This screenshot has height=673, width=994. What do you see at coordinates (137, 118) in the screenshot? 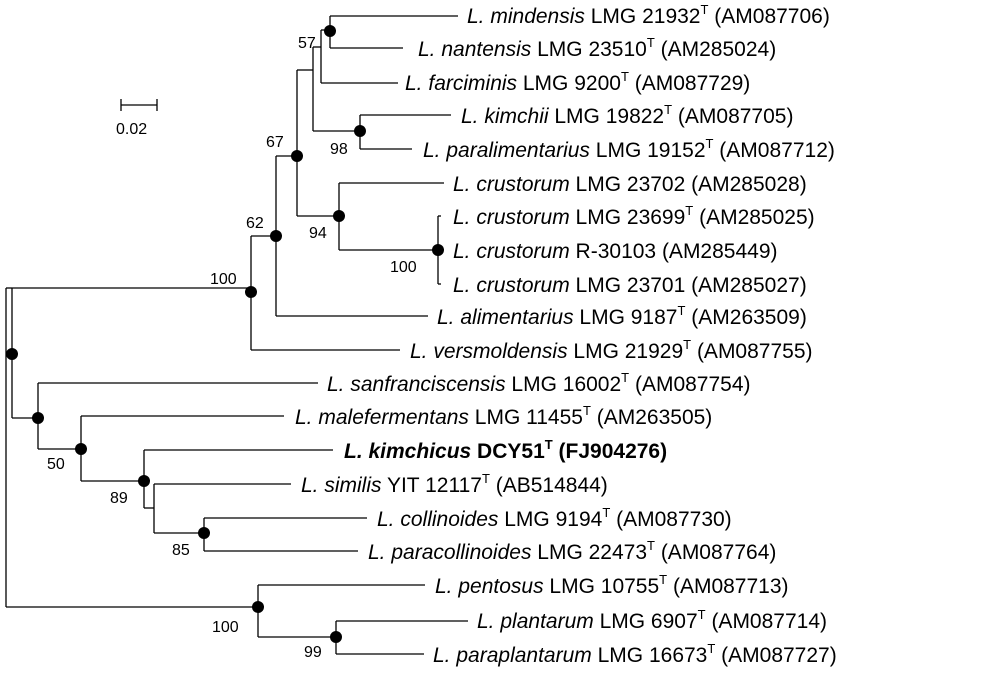
I see `scale-bar: 0.02` at bounding box center [137, 118].